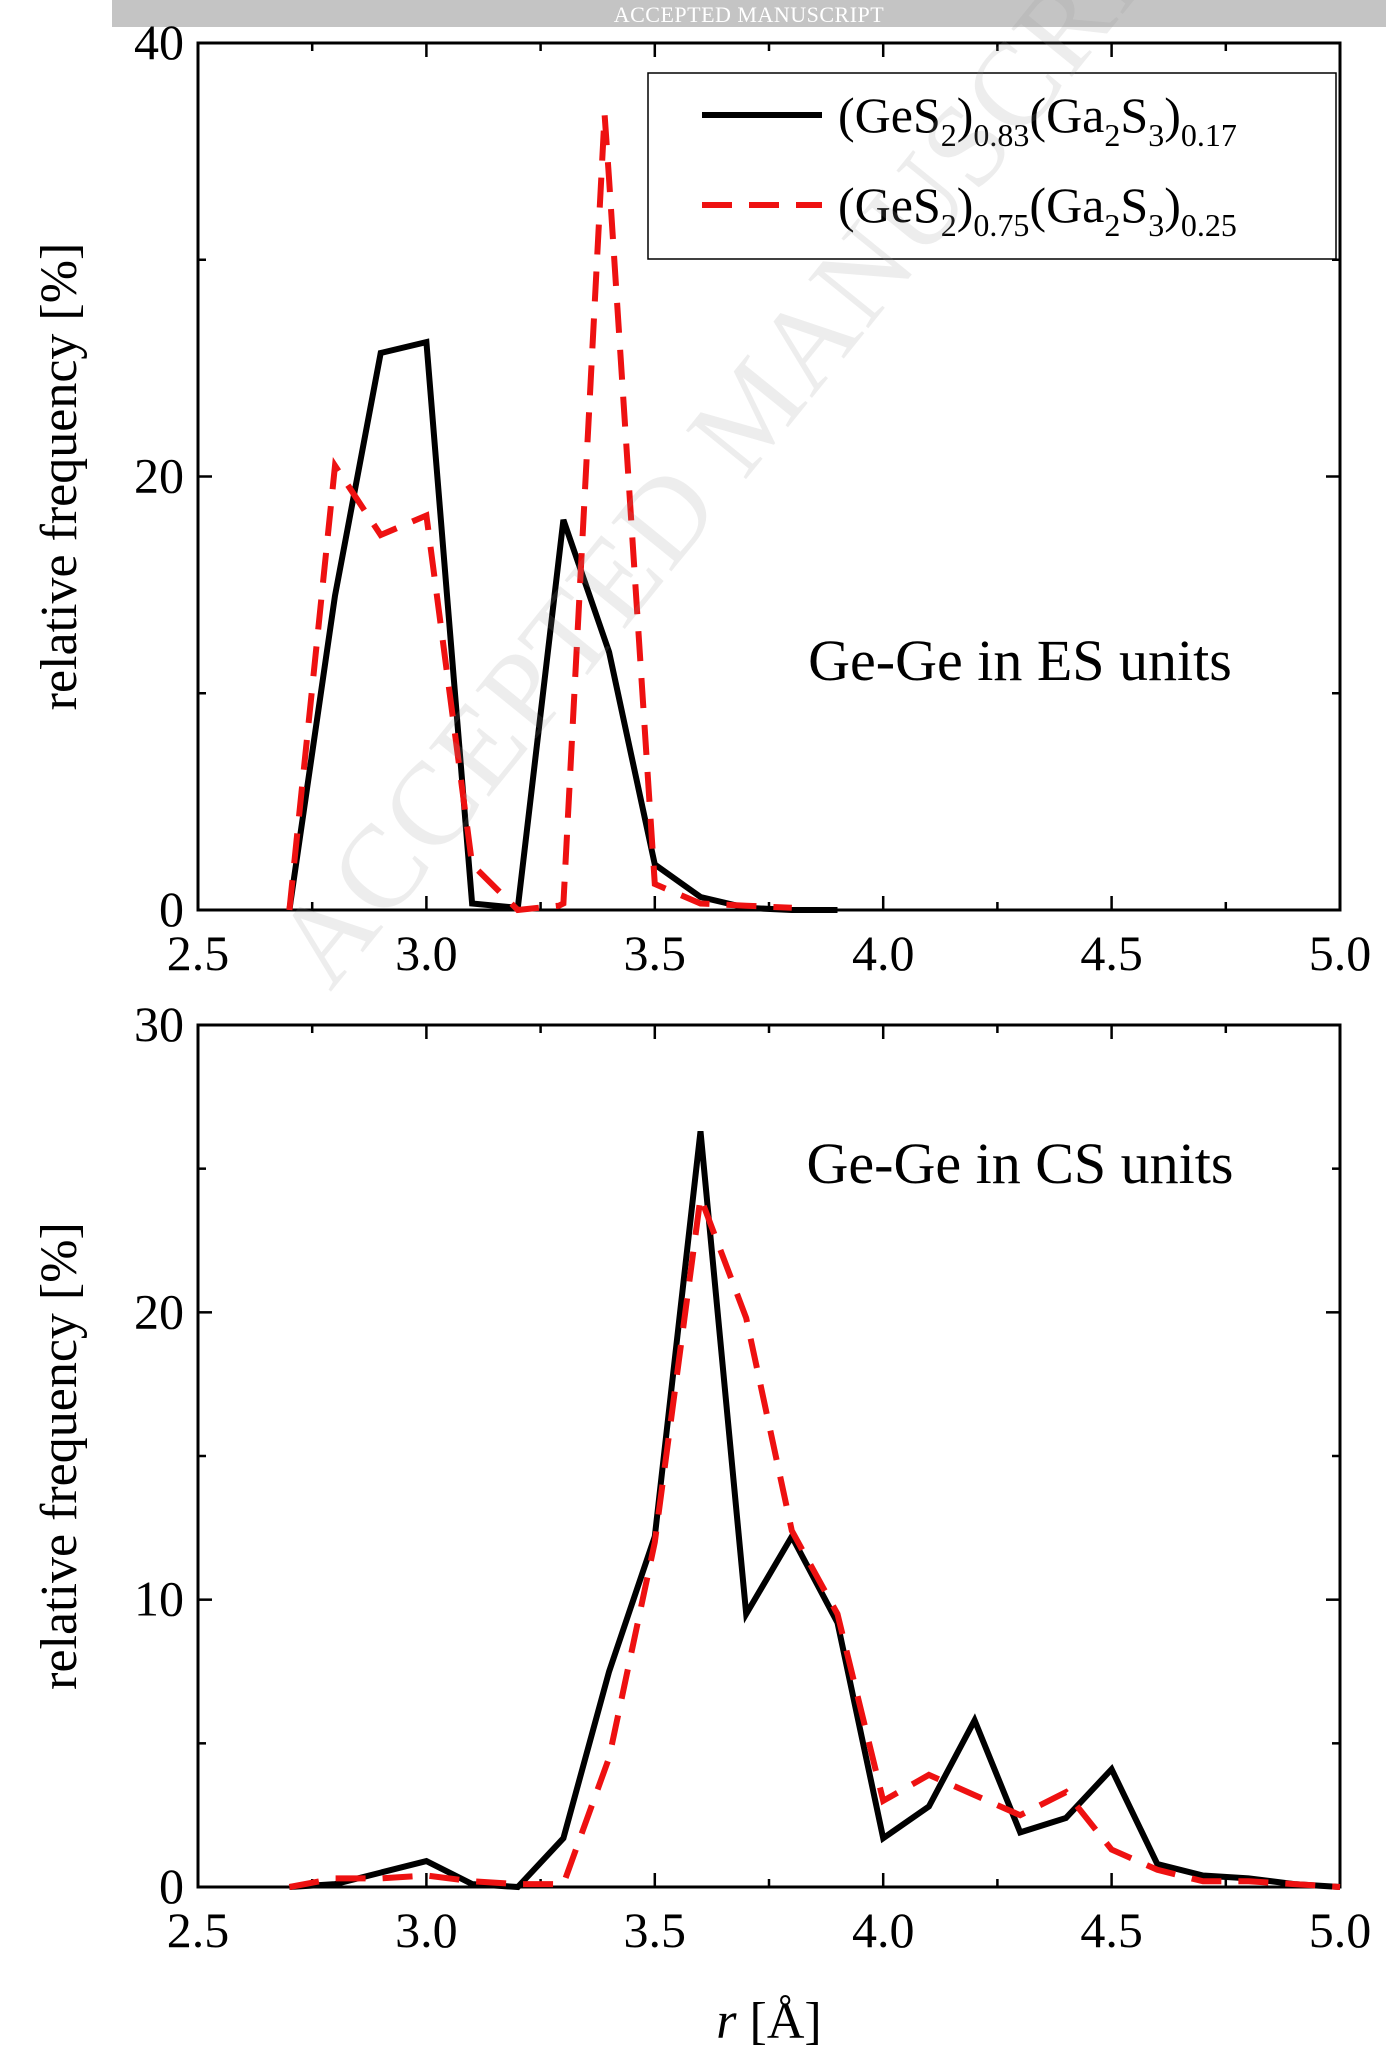 The width and height of the screenshot is (1386, 2057). I want to click on legend-box, so click(992, 166).